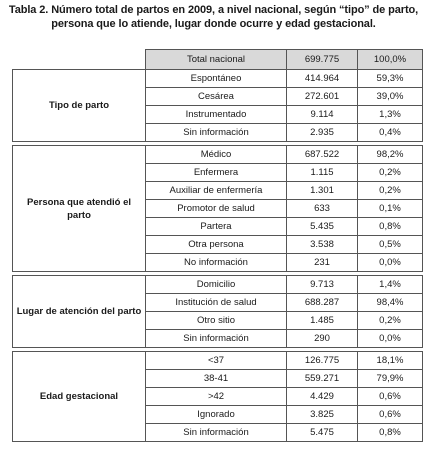 The width and height of the screenshot is (427, 458). I want to click on table-row: 38-41 559.271 79,9%, so click(218, 378).